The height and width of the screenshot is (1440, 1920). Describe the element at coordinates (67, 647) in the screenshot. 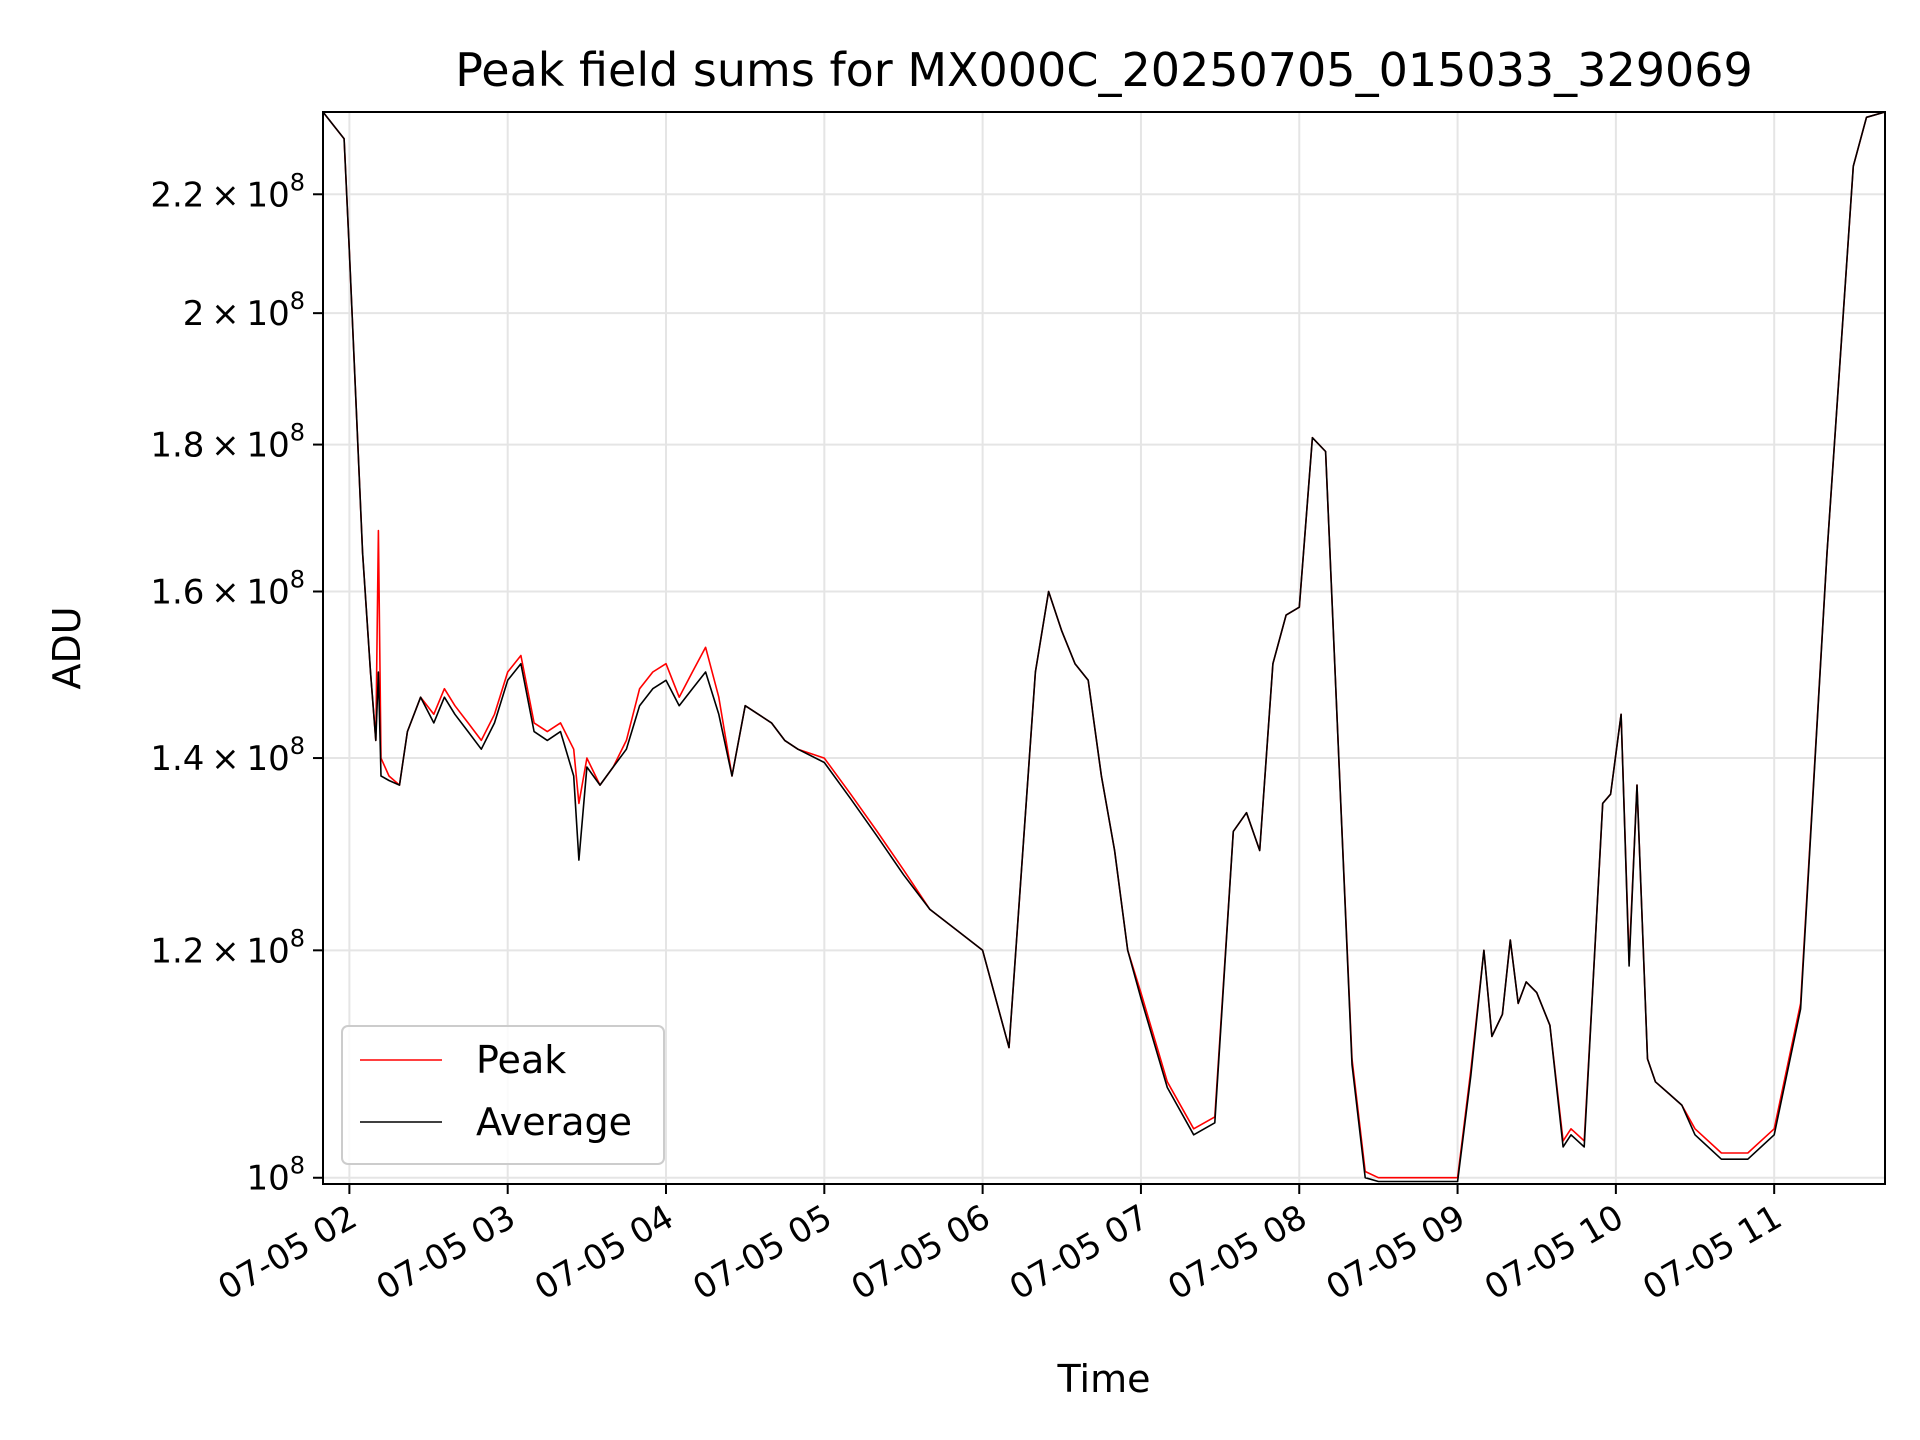

I see `y-axis-label: ADU` at that location.